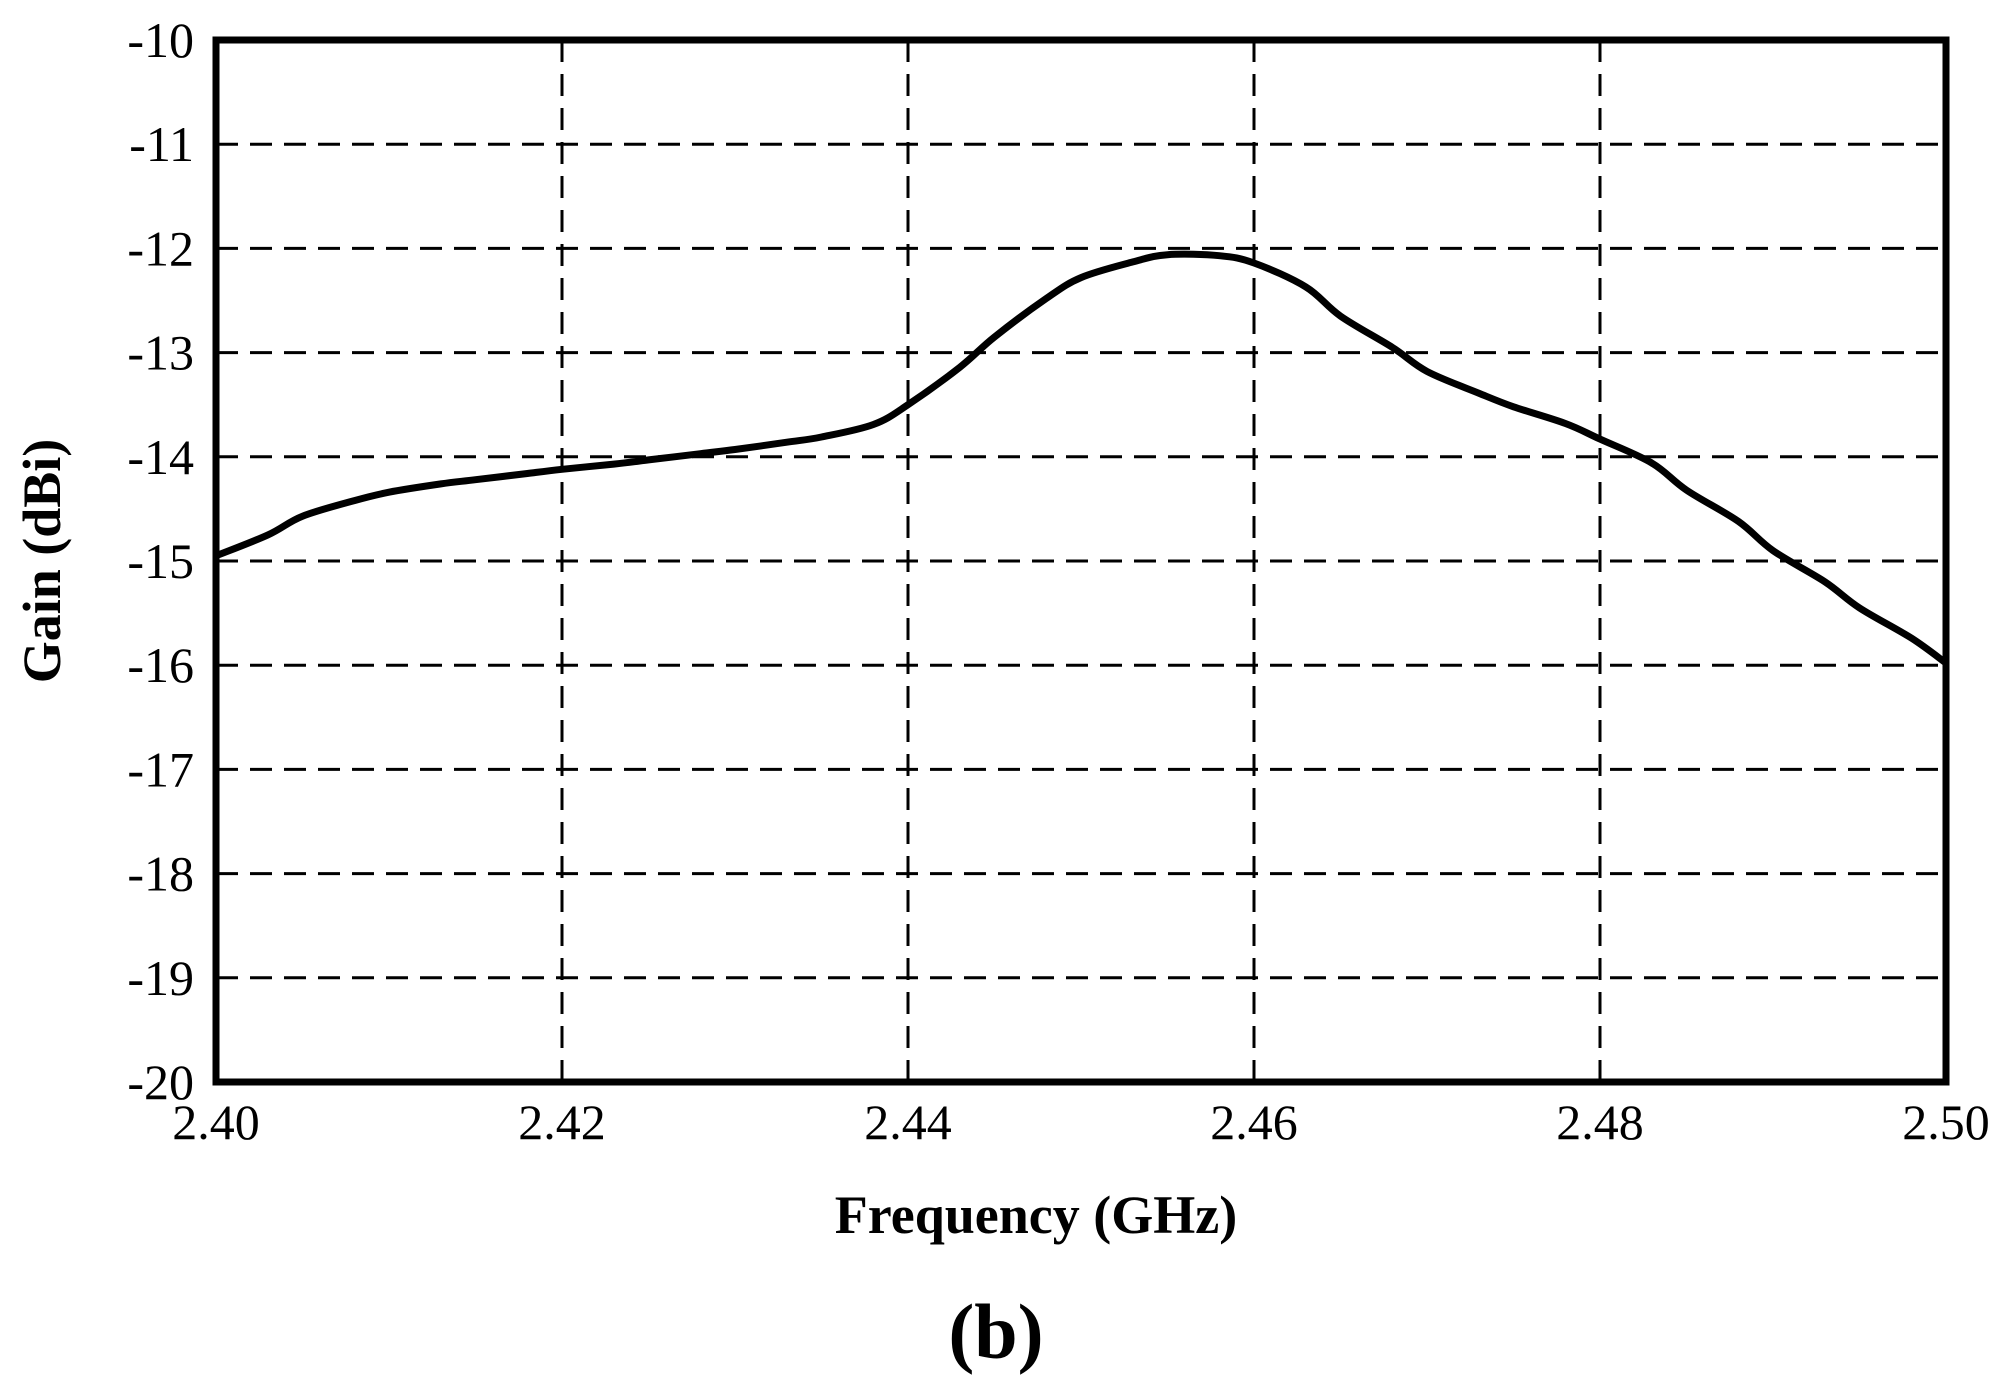 The width and height of the screenshot is (2008, 1393). I want to click on x-tick-label: 2.44, so click(908, 1122).